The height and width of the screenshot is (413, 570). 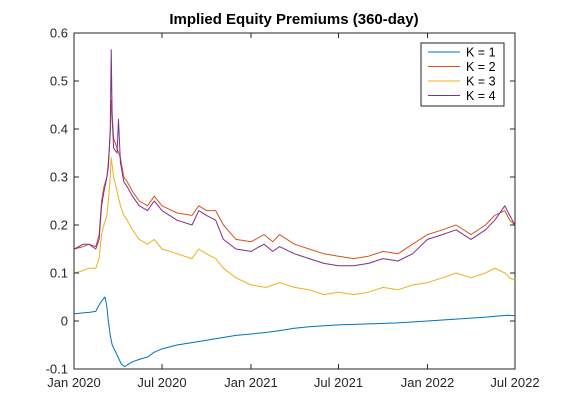 What do you see at coordinates (74, 382) in the screenshot?
I see `x-tick-label: Jan 2020` at bounding box center [74, 382].